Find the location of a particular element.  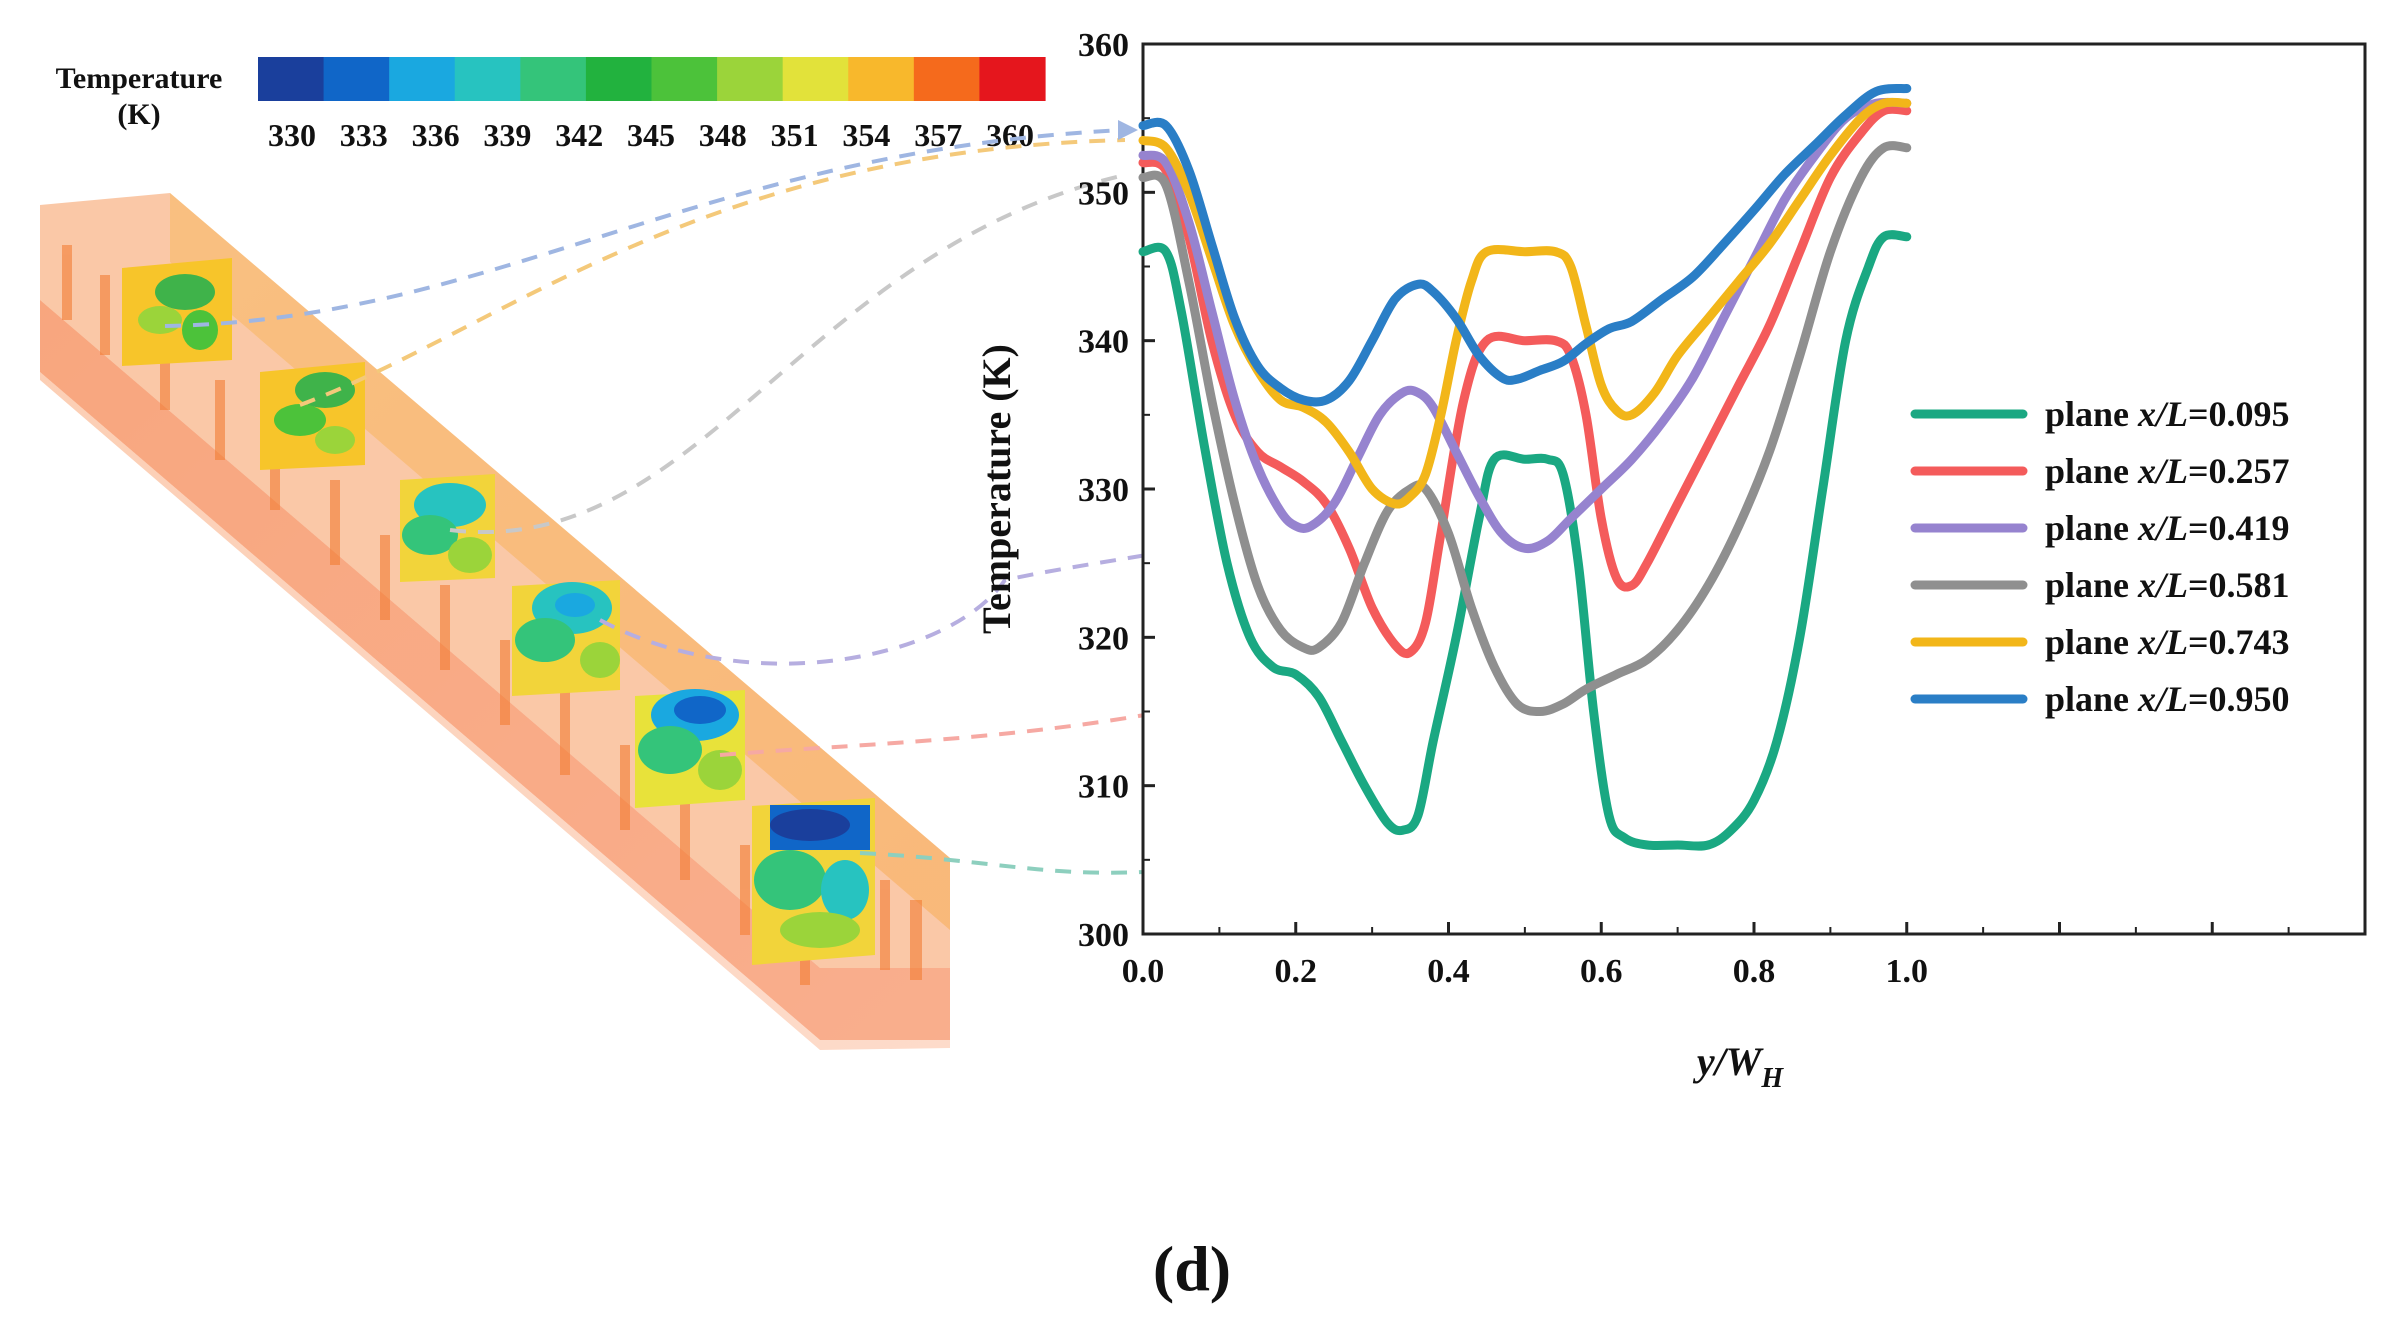

series-line-0.581 is located at coordinates (1525, 428).